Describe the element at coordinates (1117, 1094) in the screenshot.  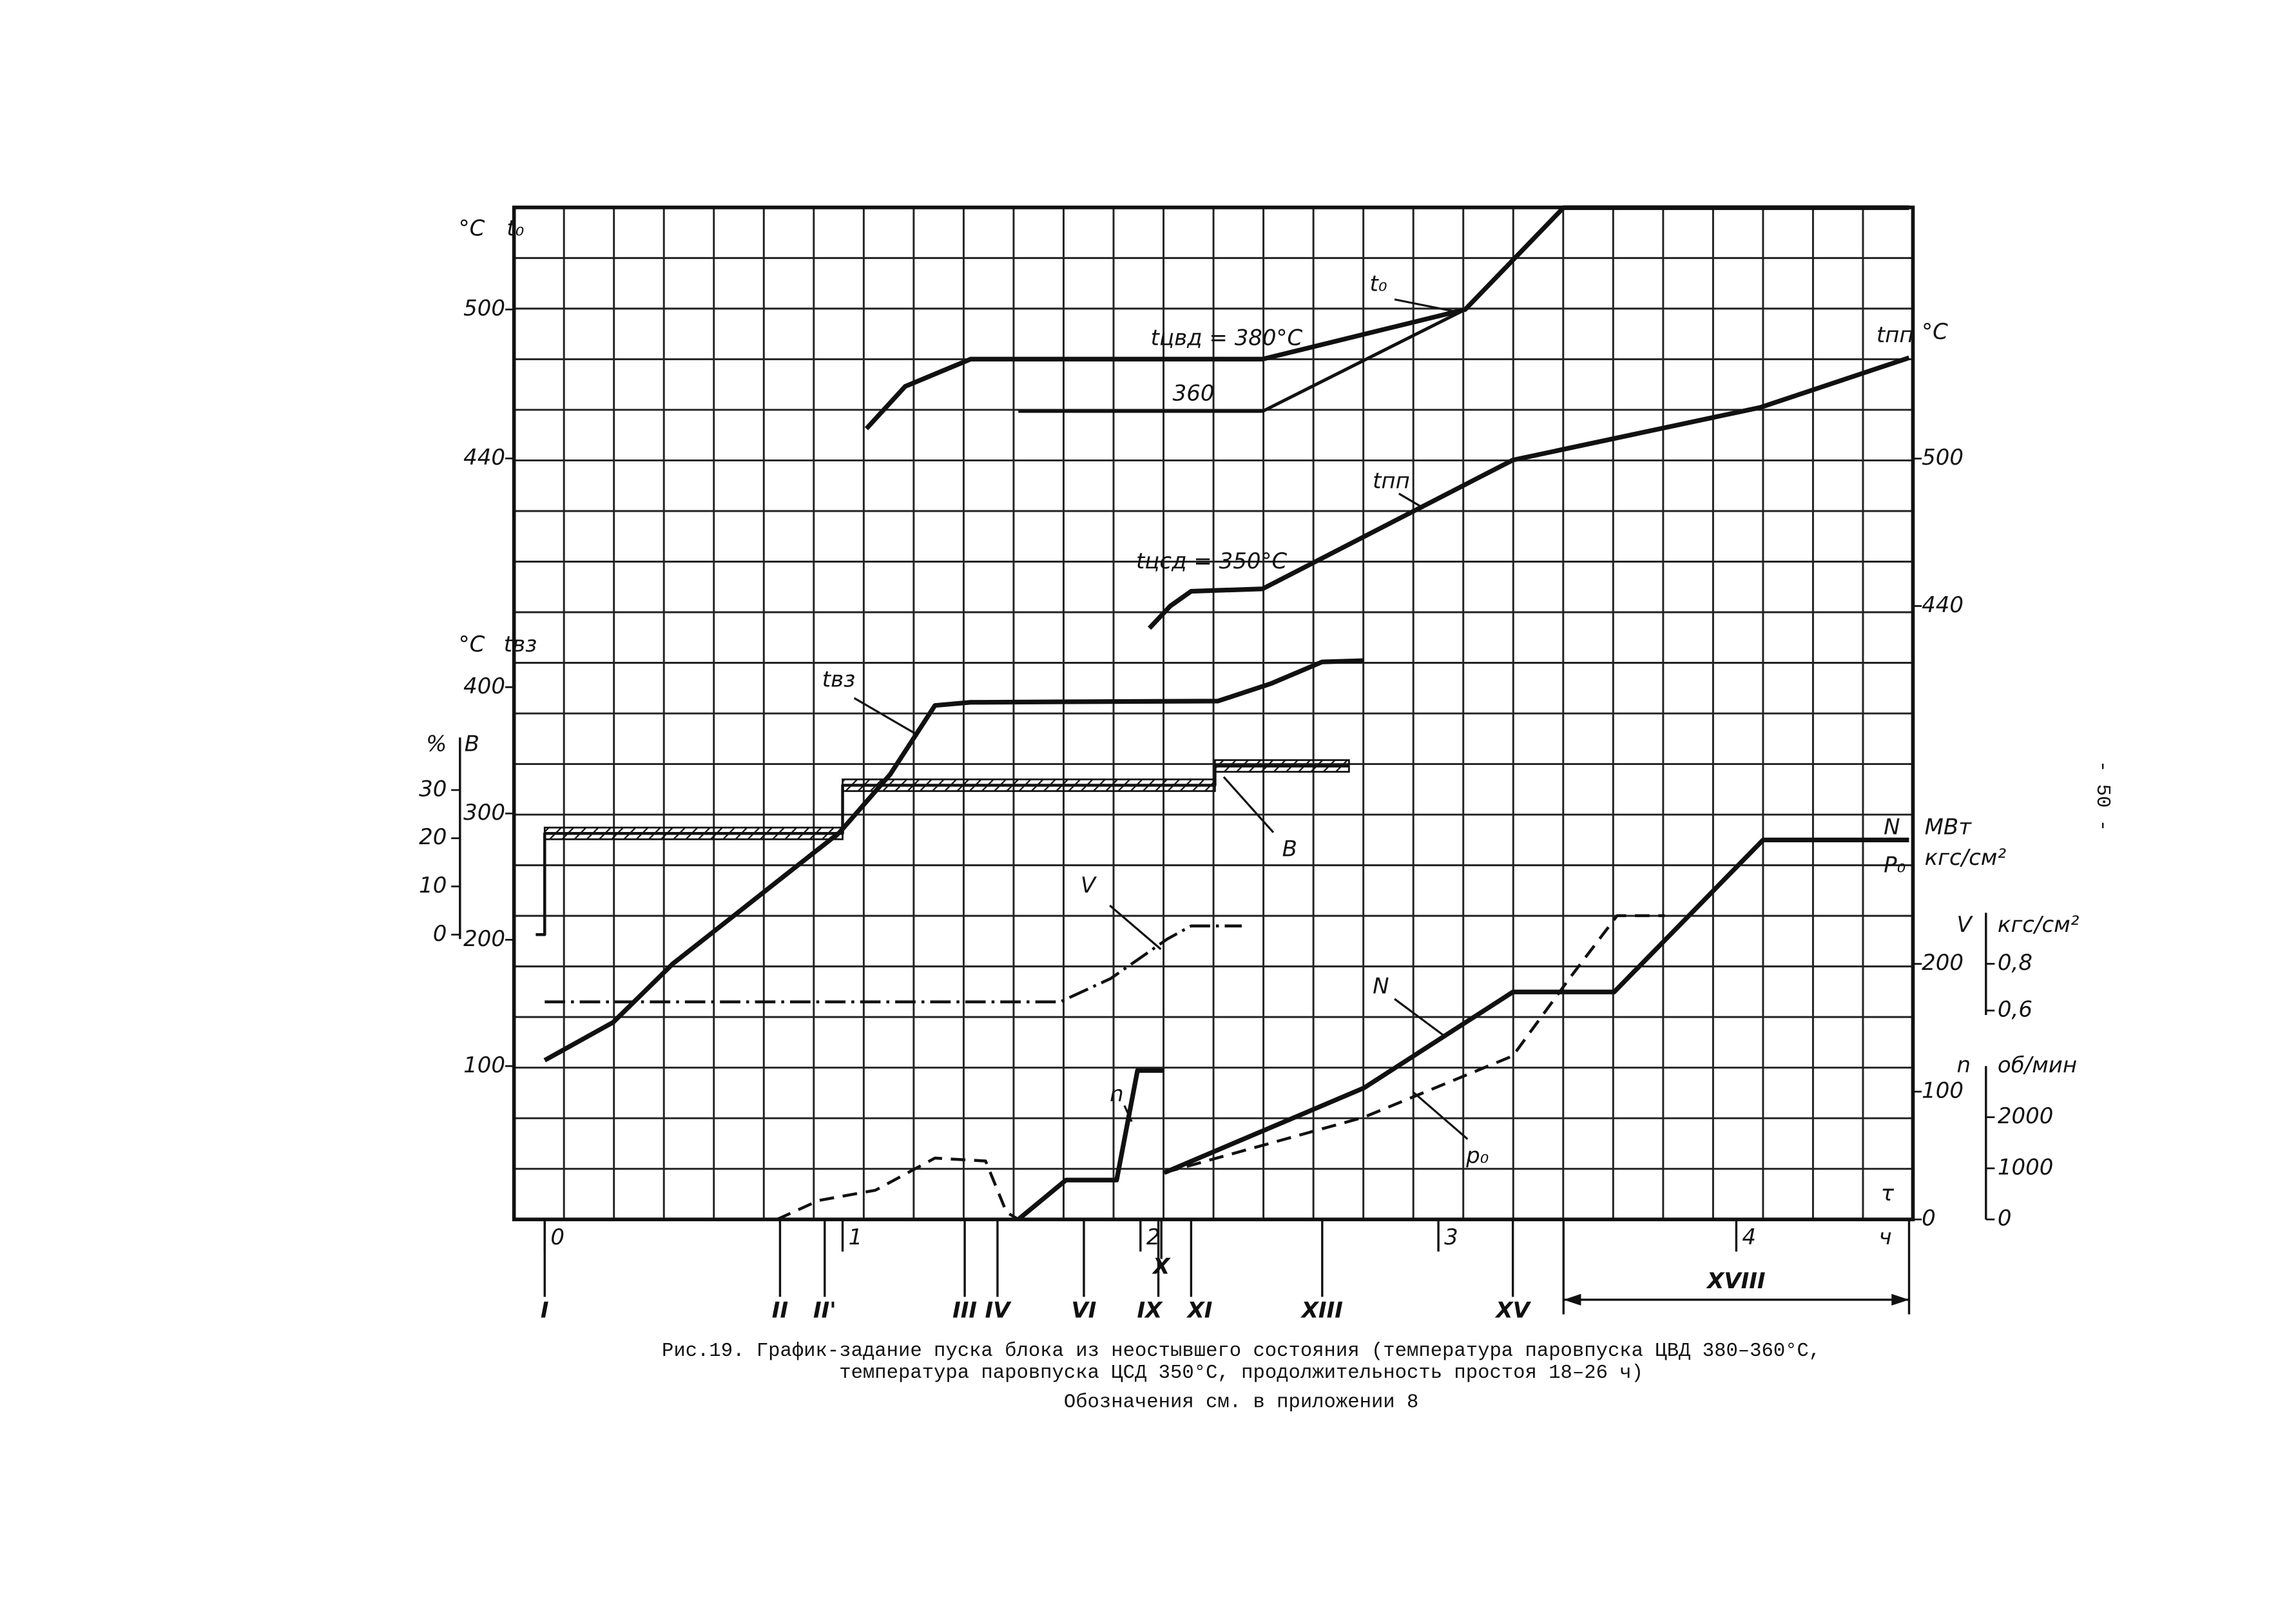
I see `annotation: n` at that location.